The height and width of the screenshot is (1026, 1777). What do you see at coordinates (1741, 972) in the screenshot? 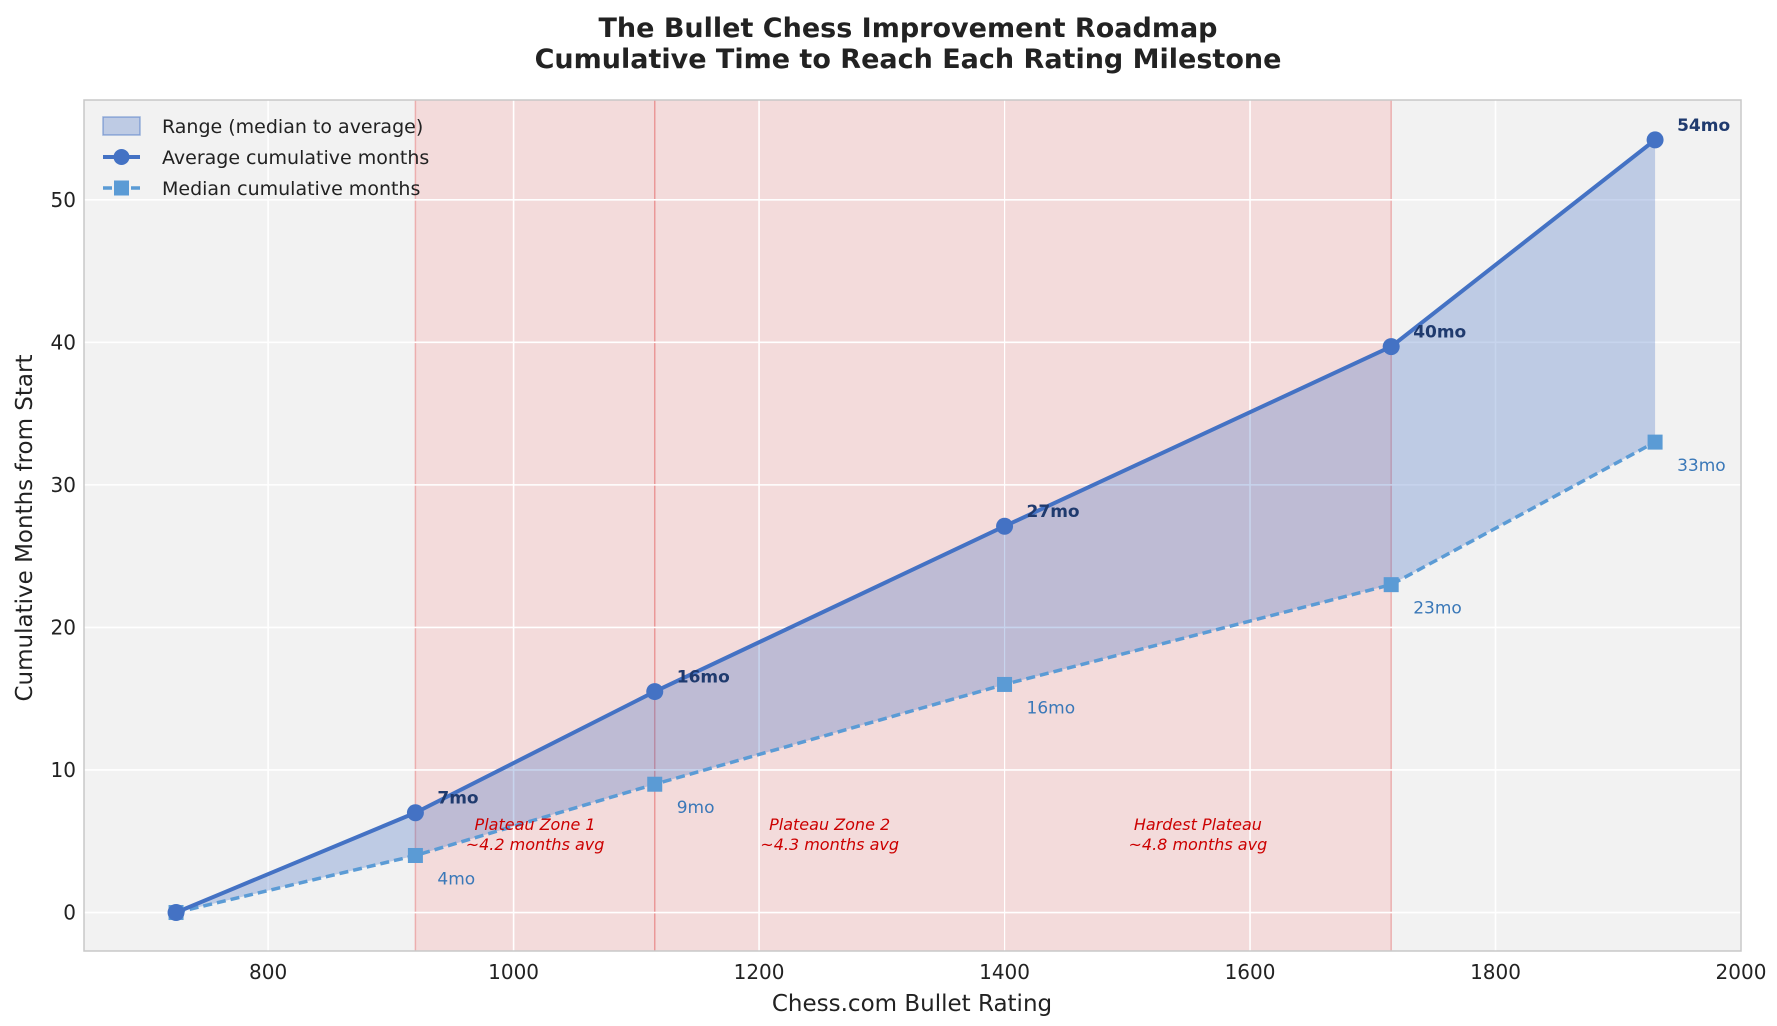
I see `x-tick-label-2000: 2000` at bounding box center [1741, 972].